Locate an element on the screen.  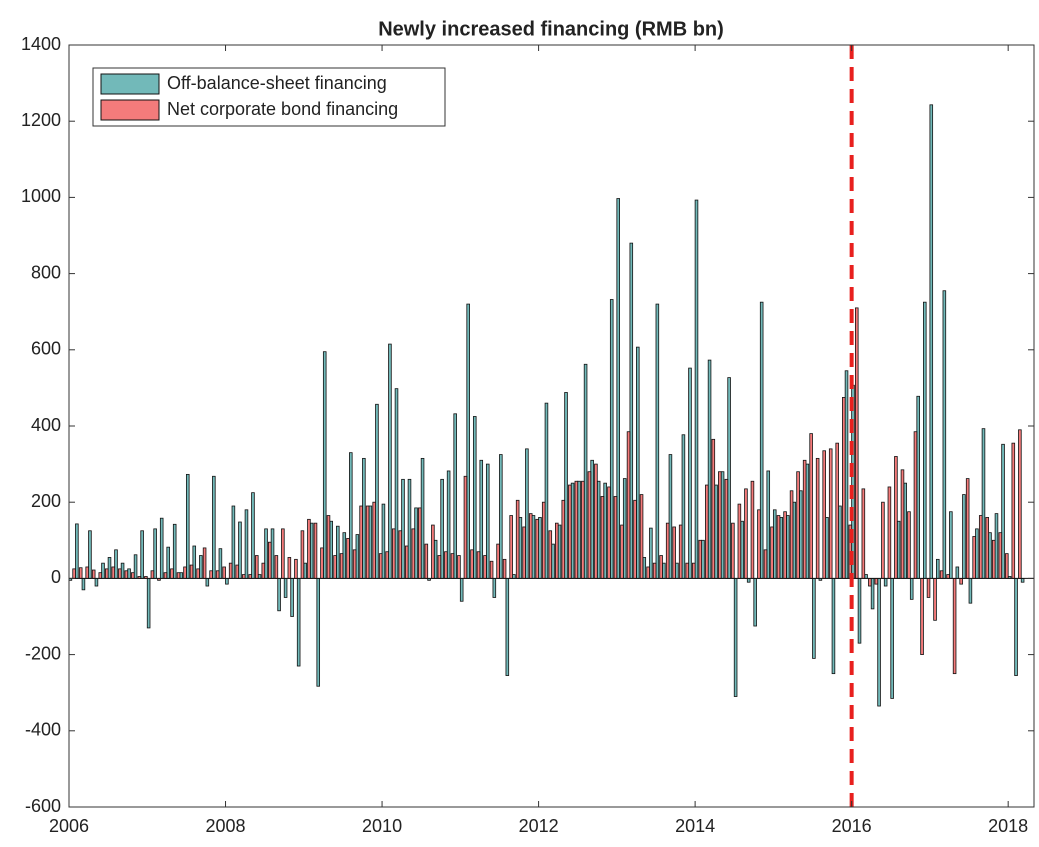
y-tick-label: -200 is located at coordinates (43, 653).